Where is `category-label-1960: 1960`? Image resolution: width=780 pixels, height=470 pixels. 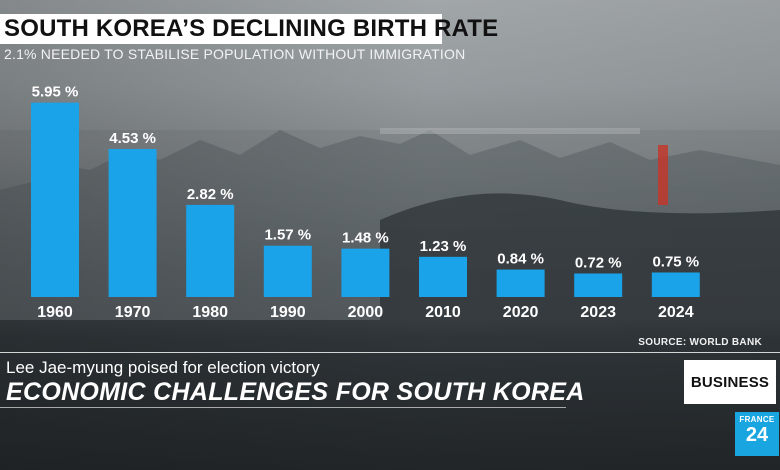
category-label-1960: 1960 is located at coordinates (55, 312).